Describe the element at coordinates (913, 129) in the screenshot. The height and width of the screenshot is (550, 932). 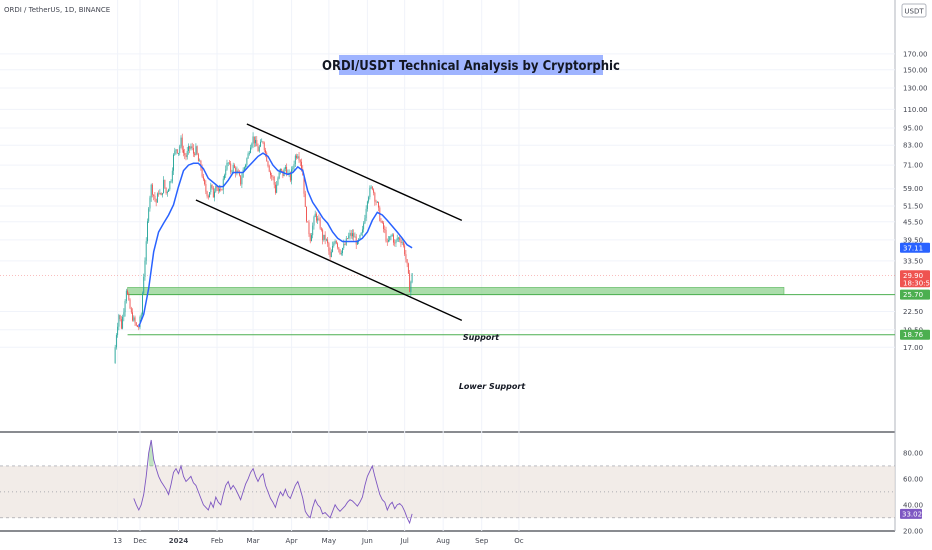
I see `price-tick-label: 95.00` at that location.